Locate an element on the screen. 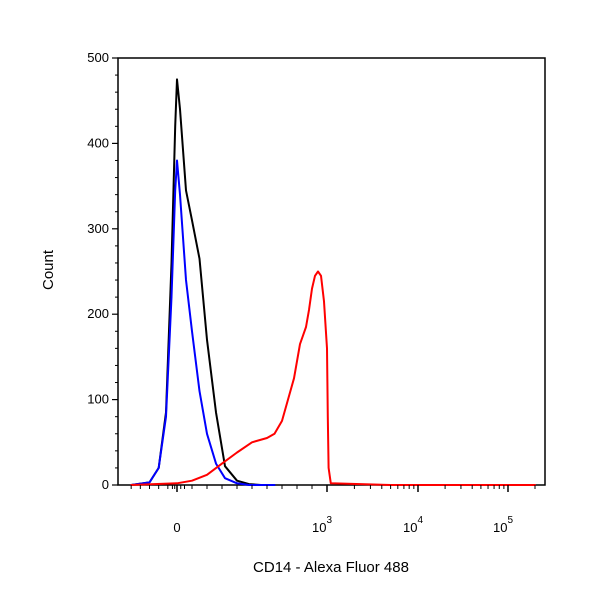 The image size is (600, 600). x-tick-label: 10³ is located at coordinates (322, 525).